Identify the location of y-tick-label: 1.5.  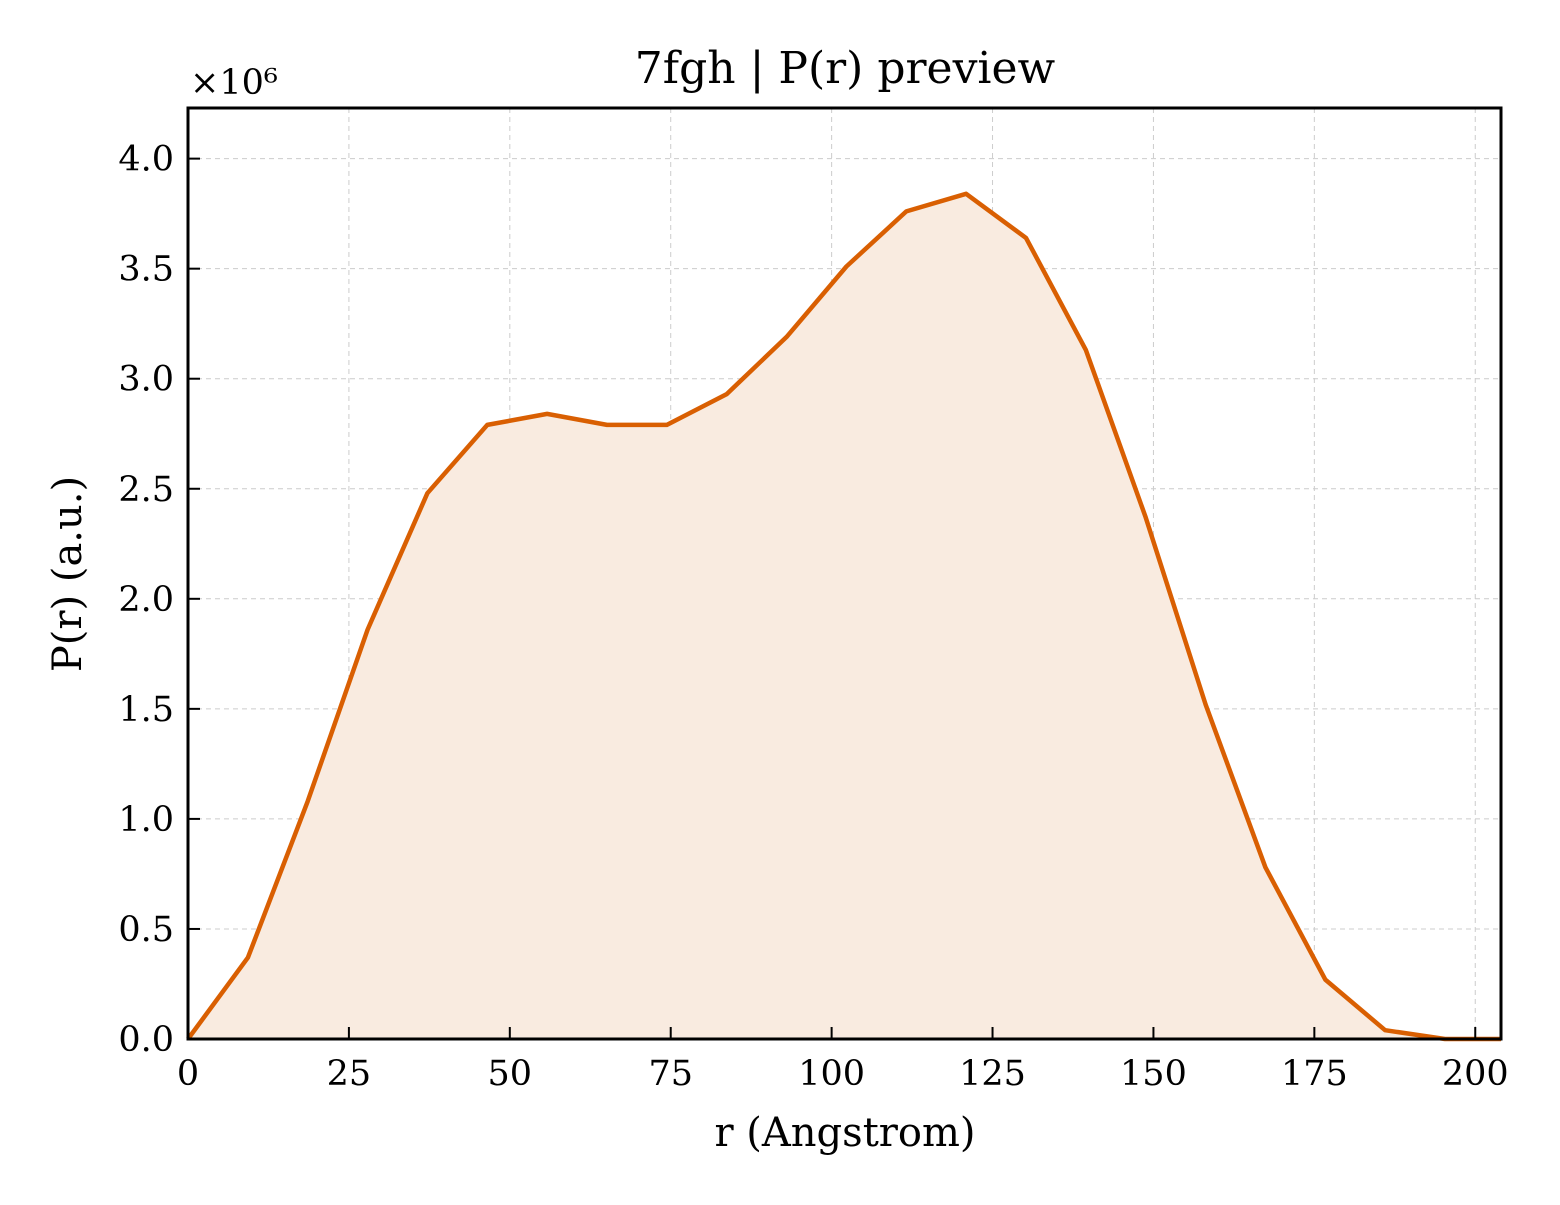
(146, 710).